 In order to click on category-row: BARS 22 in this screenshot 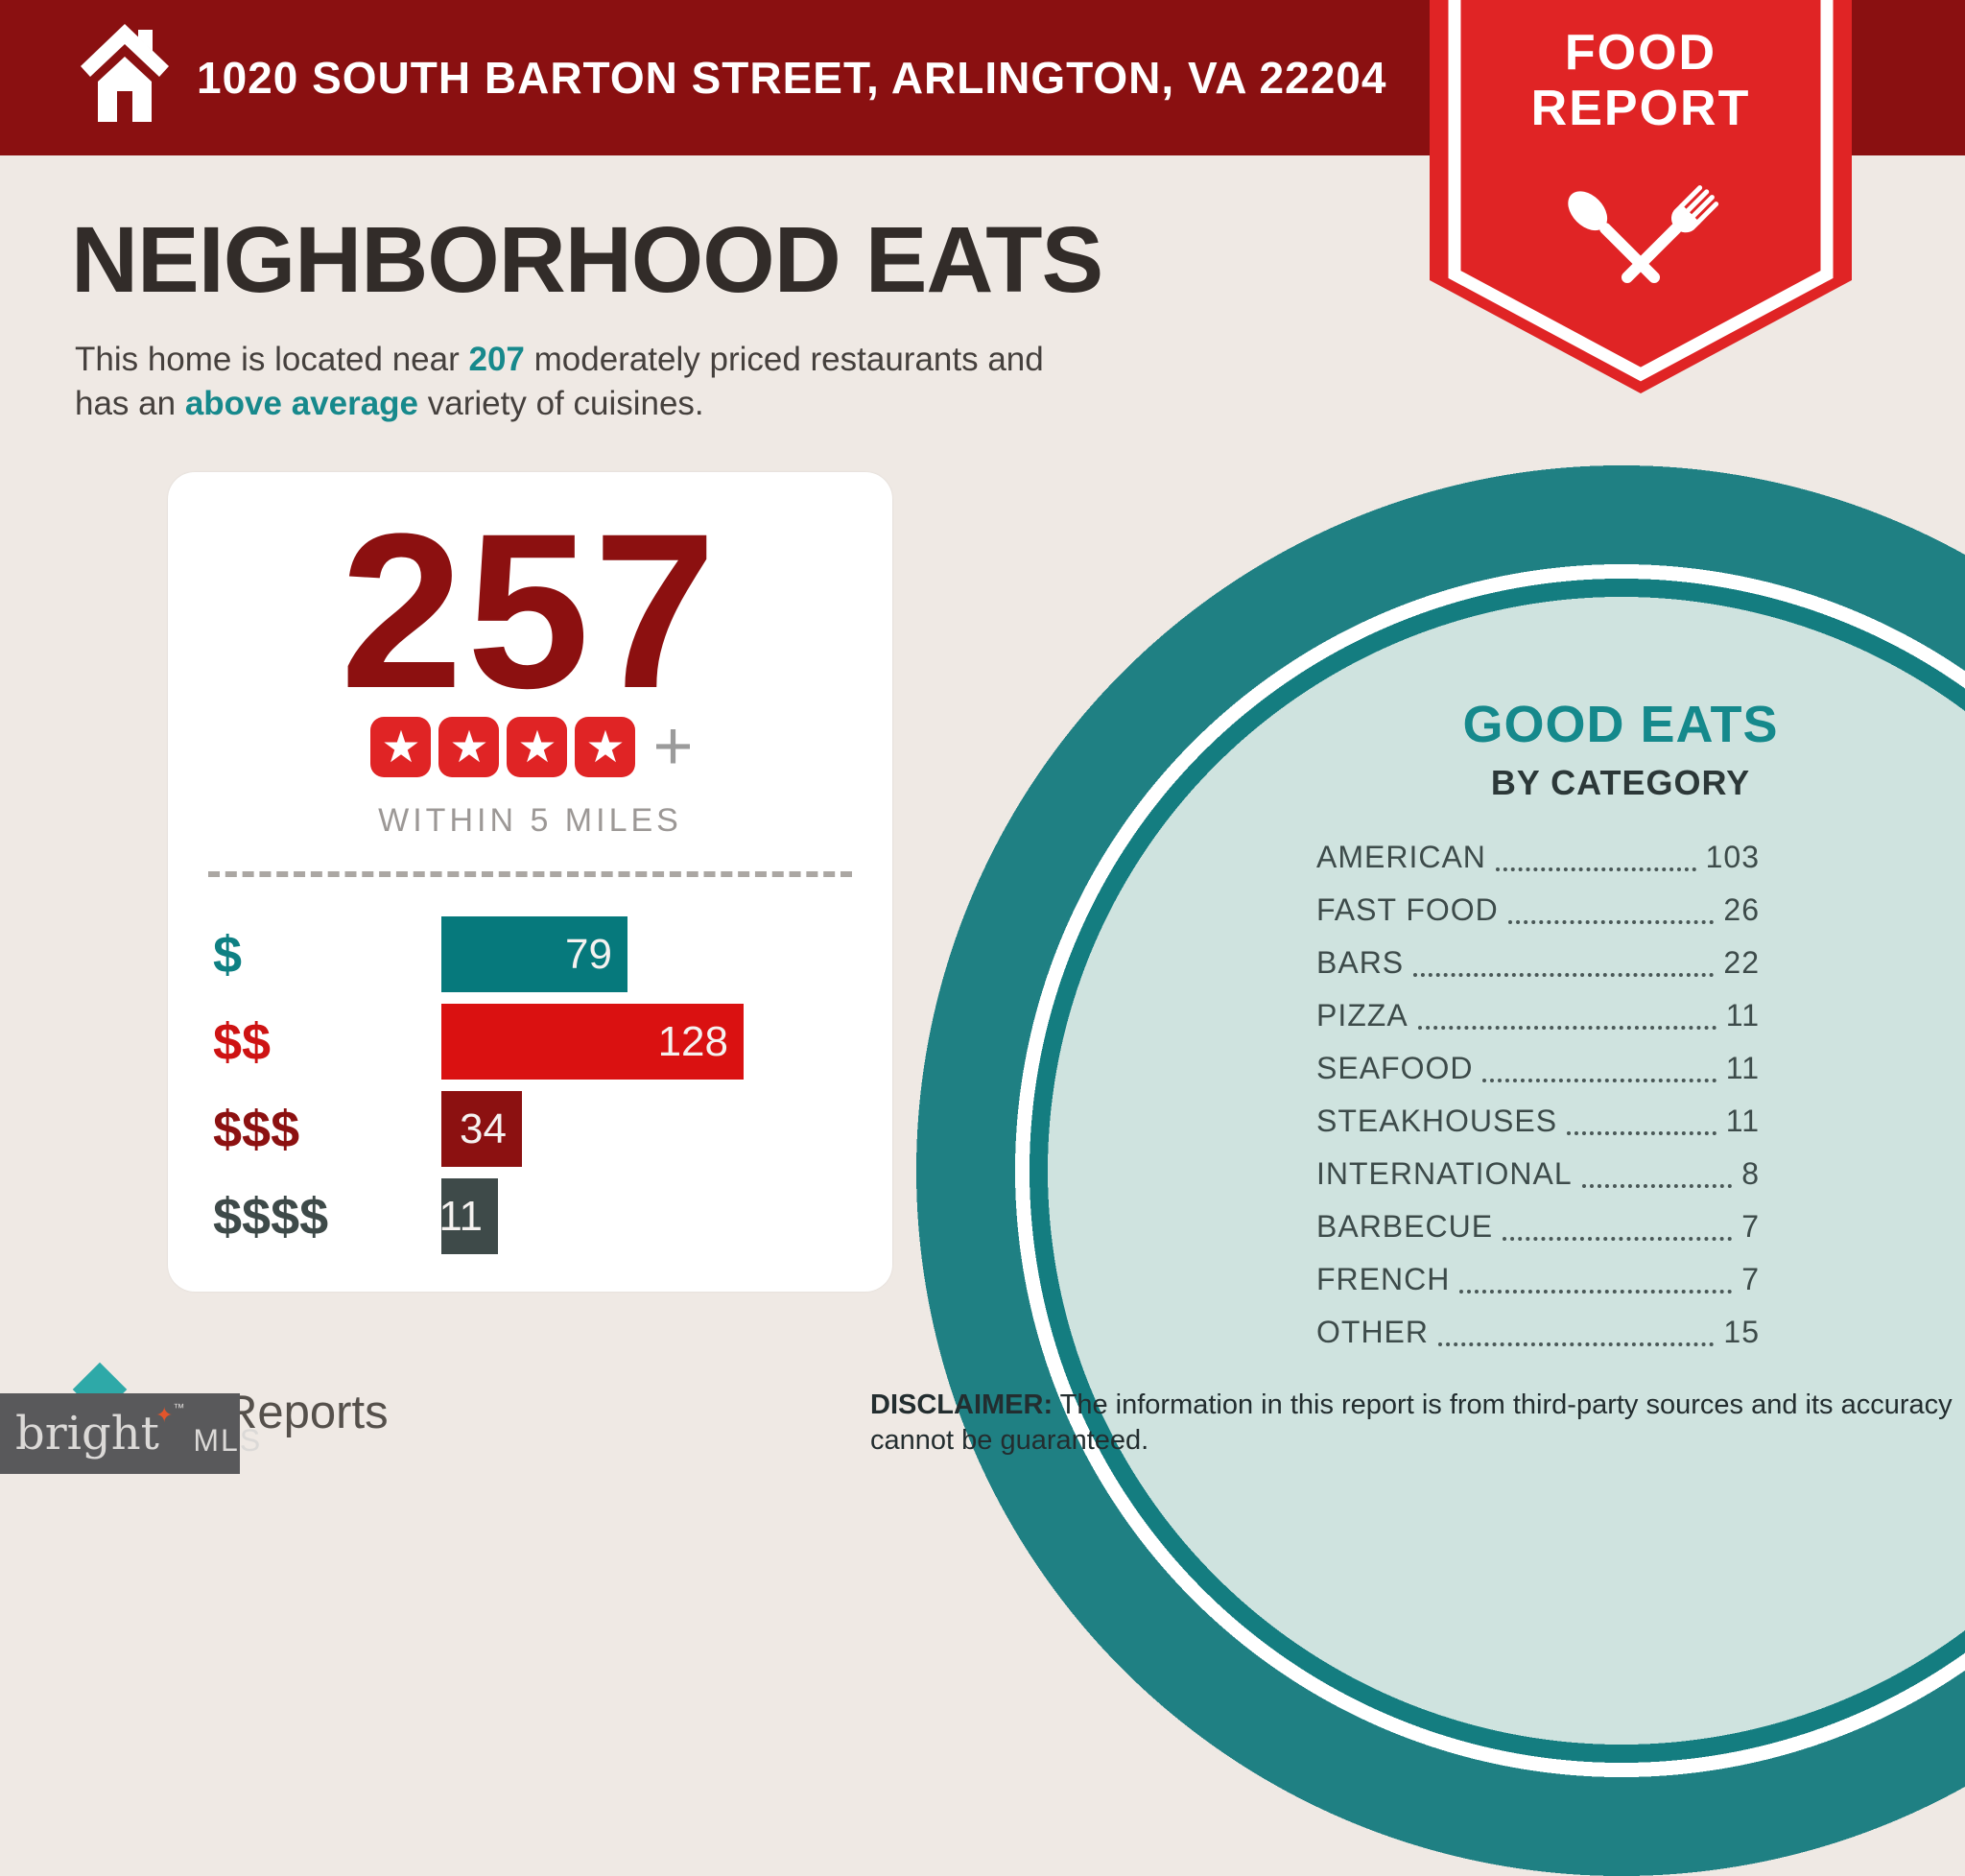, I will do `click(1538, 963)`.